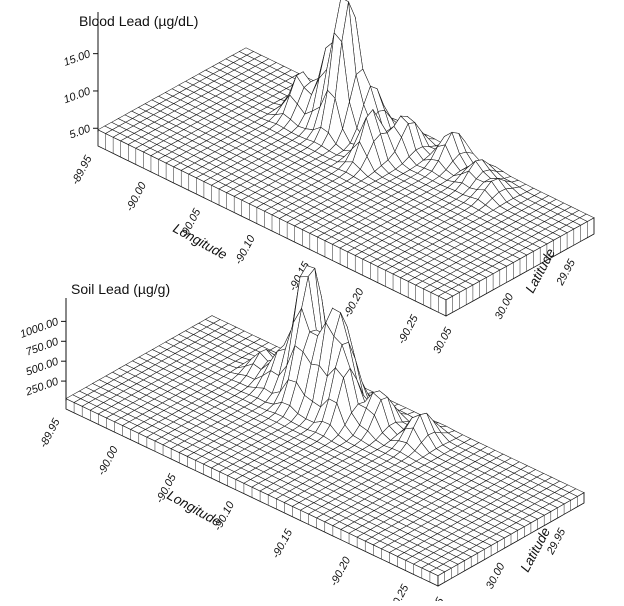 This screenshot has height=606, width=624. I want to click on blood-lead-z-title: Blood Lead (µg/dL), so click(138, 21).